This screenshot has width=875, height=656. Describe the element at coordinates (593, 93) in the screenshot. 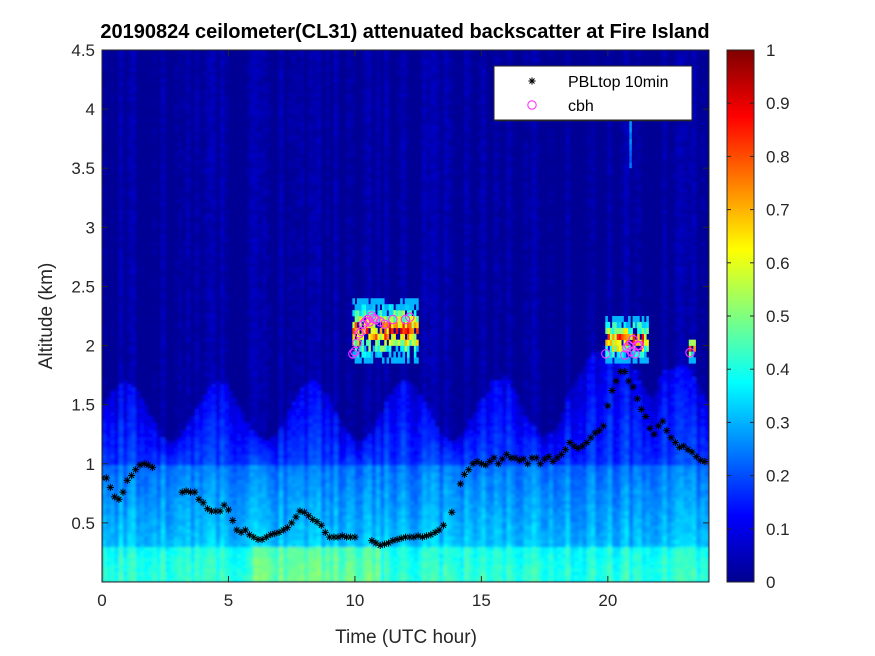

I see `legend: PBLtop 10min cbh` at that location.